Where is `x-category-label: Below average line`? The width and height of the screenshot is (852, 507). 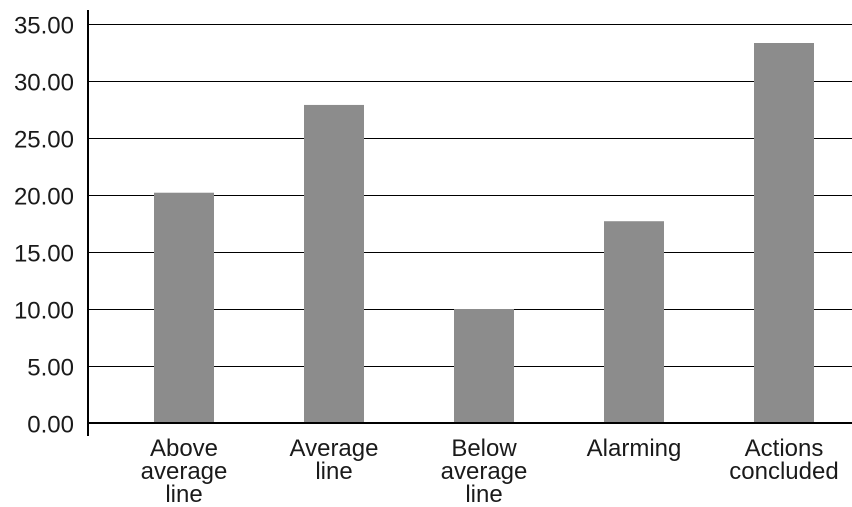 x-category-label: Below average line is located at coordinates (484, 471).